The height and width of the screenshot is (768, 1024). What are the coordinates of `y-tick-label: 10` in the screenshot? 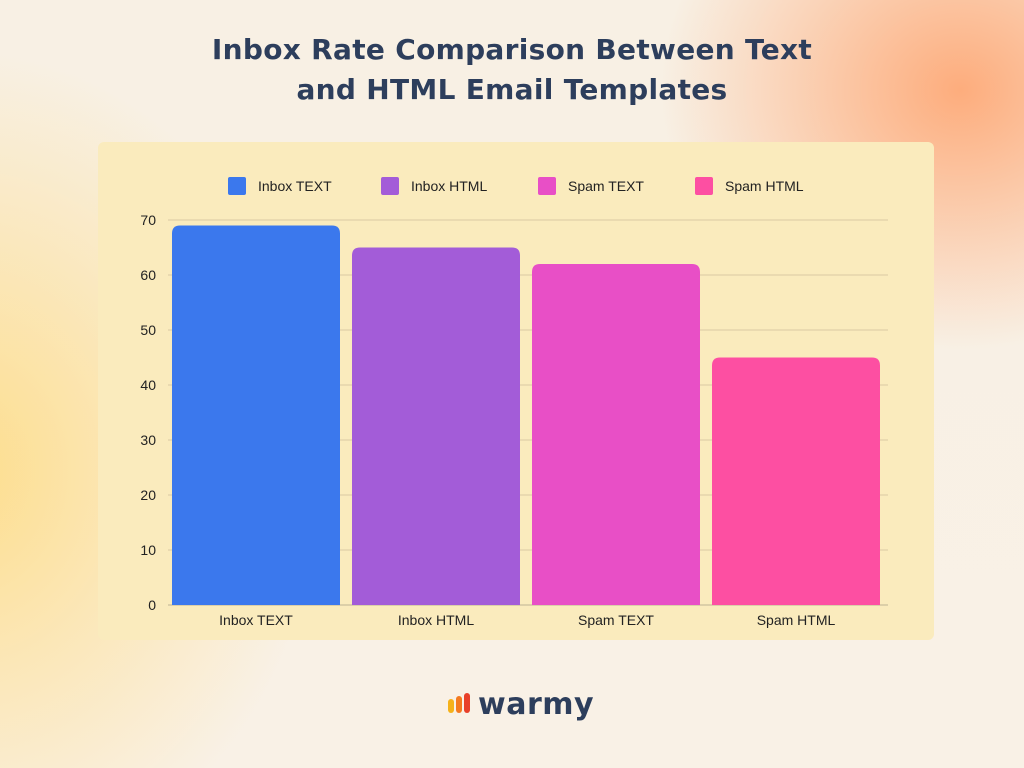 It's located at (148, 550).